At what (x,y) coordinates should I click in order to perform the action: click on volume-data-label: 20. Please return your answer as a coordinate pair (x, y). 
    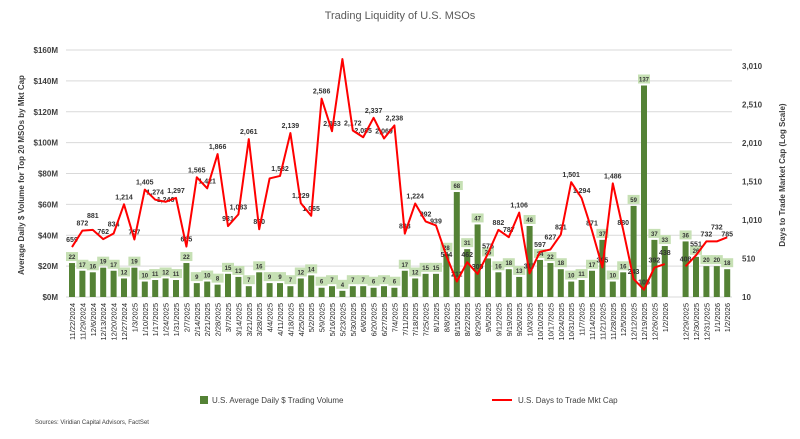
    Looking at the image, I should click on (716, 261).